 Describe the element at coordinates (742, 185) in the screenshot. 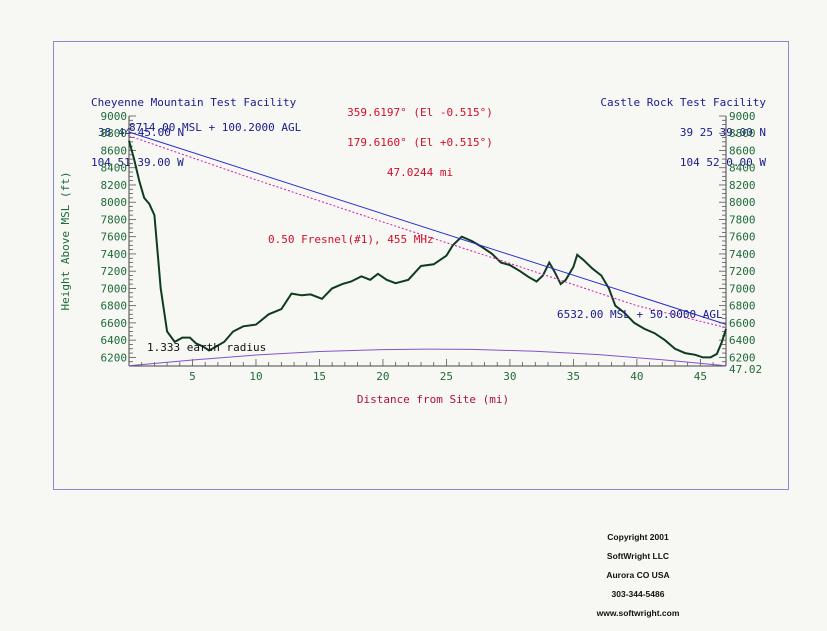

I see `y-tick-label-right: 8200` at that location.